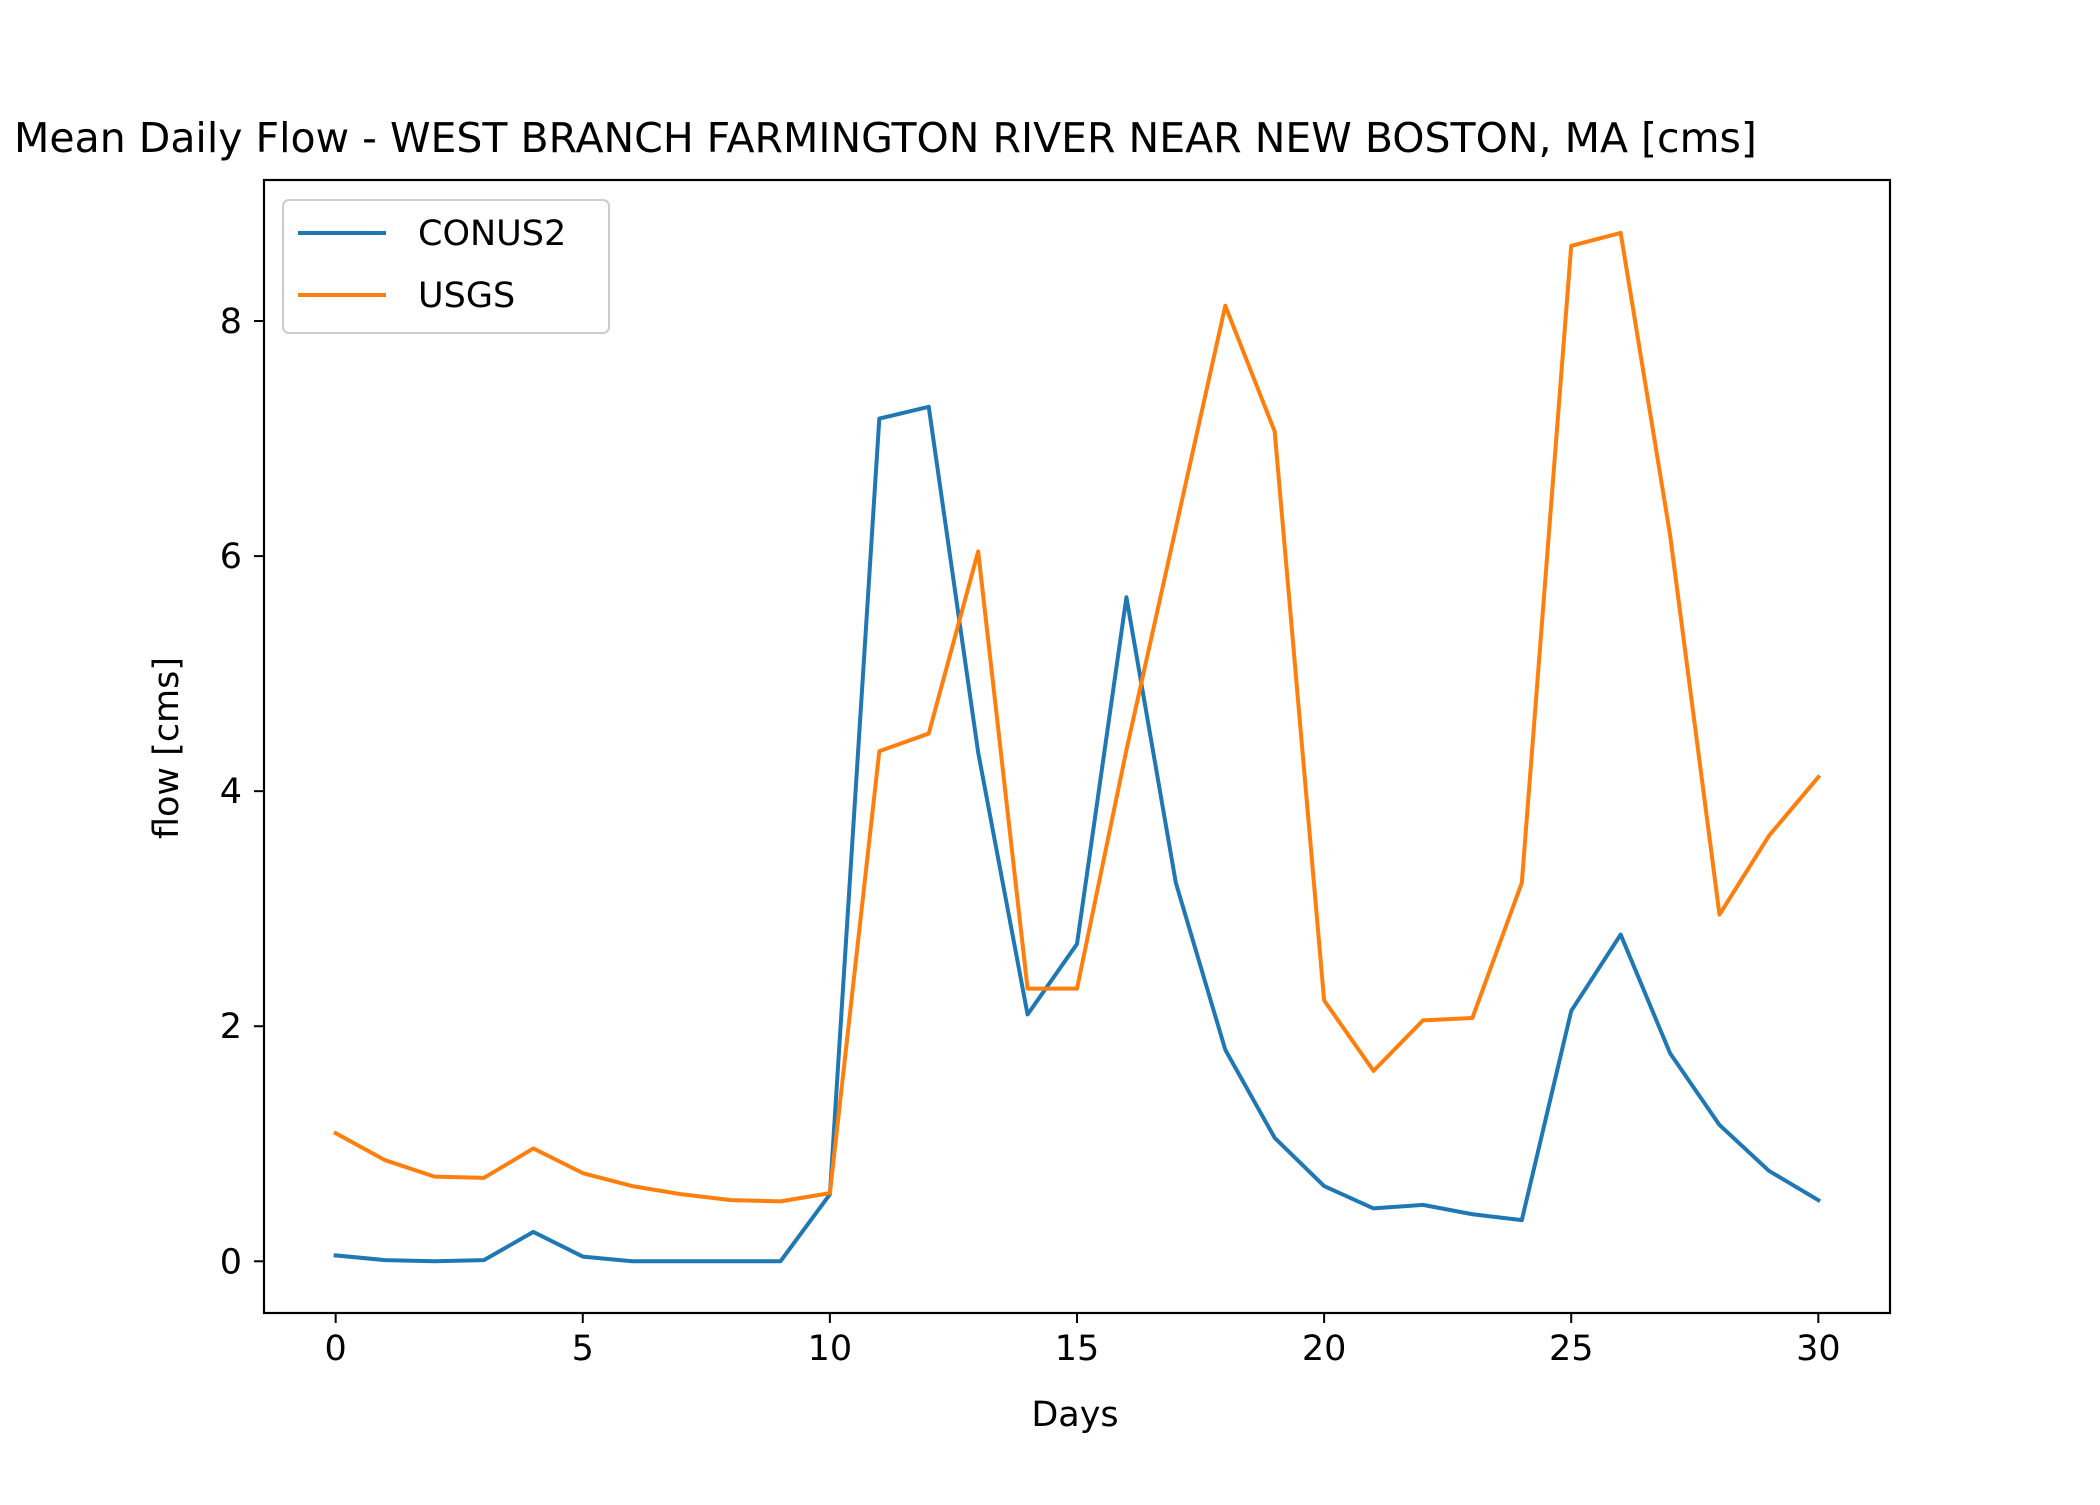 The width and height of the screenshot is (2100, 1505). Describe the element at coordinates (446, 266) in the screenshot. I see `legend: CONUS2 USGS` at that location.